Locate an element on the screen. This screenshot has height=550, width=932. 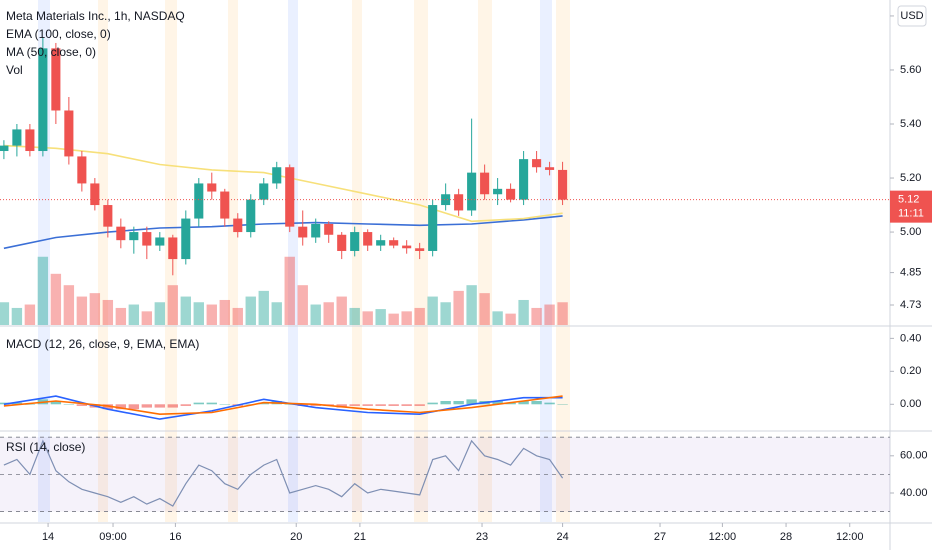
last-price-box is located at coordinates (911, 206).